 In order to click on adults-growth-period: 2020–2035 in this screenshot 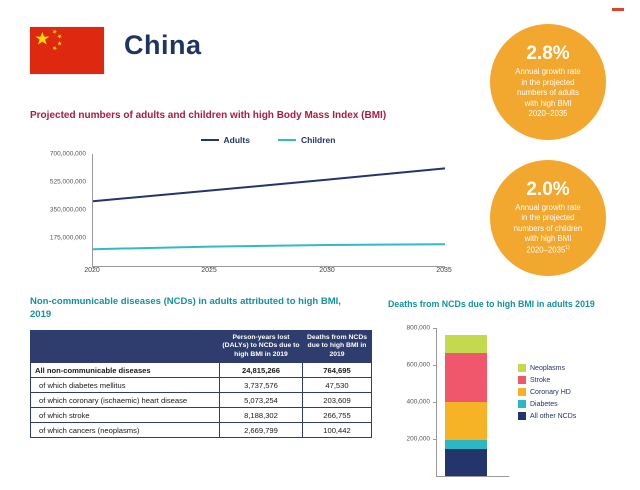, I will do `click(547, 114)`.